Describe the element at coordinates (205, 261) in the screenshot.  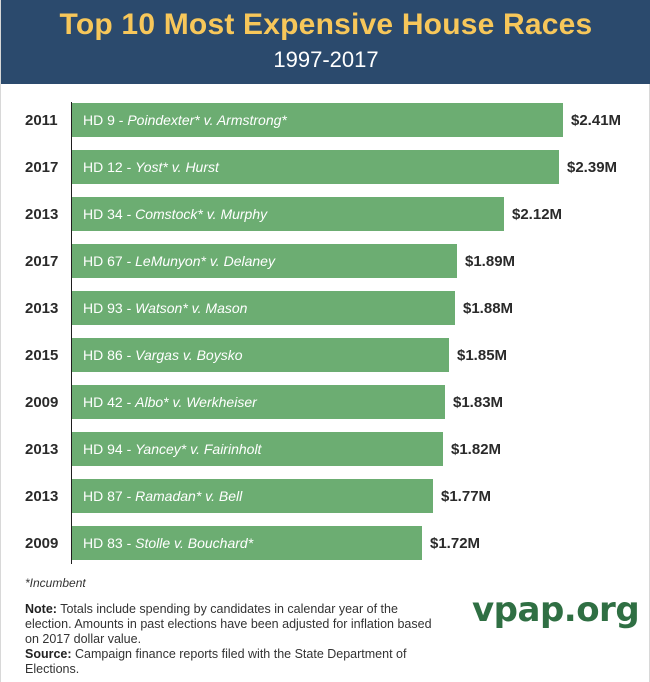
I see `candidates-label: LeMunyon* v. Delaney` at that location.